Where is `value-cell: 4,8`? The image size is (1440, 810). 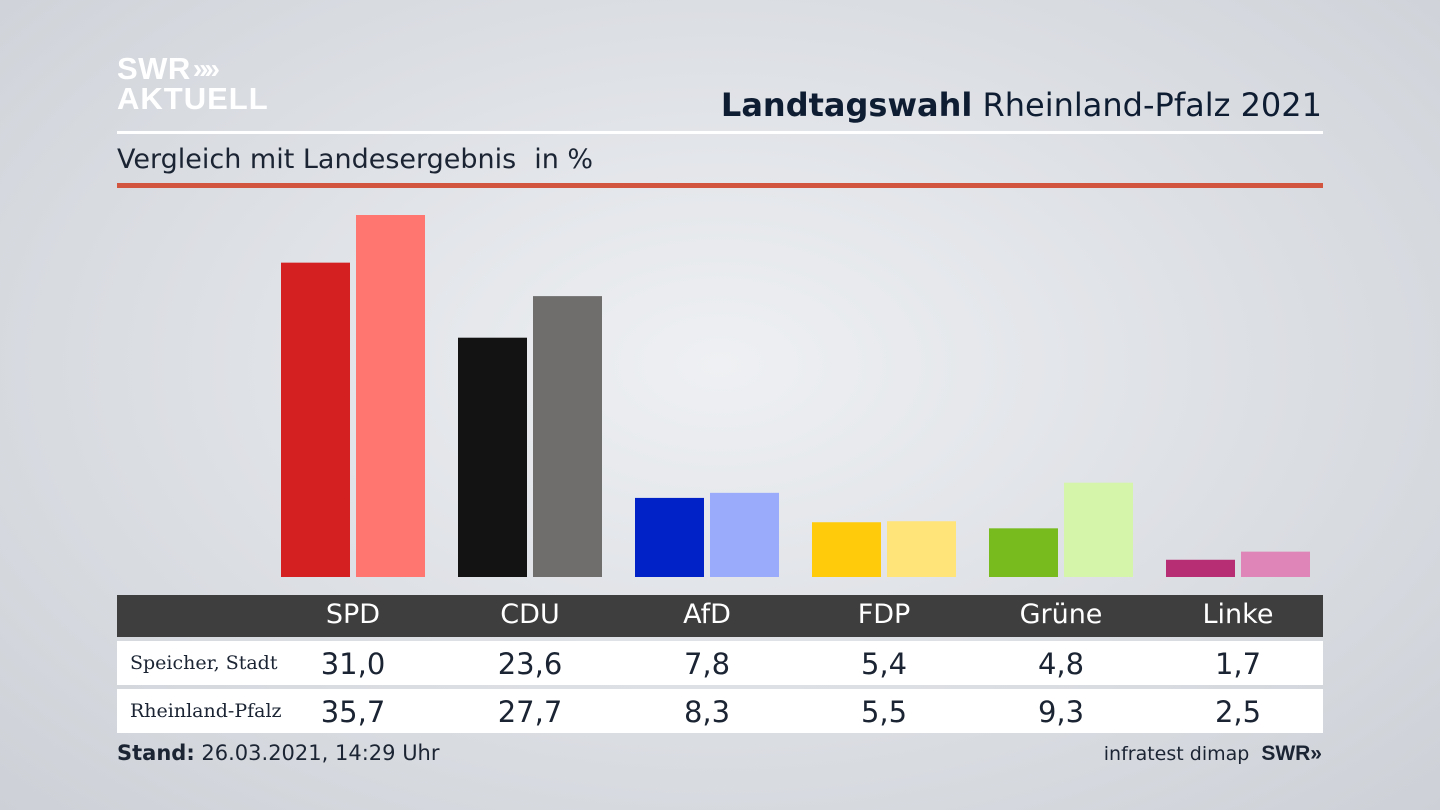 value-cell: 4,8 is located at coordinates (1061, 664).